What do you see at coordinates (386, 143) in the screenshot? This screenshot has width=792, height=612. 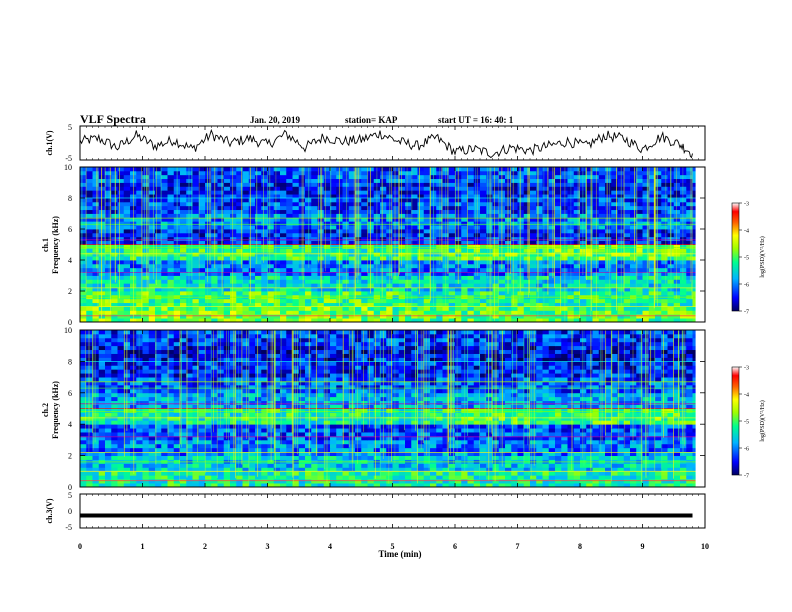 I see `ch1-waveform-trace` at bounding box center [386, 143].